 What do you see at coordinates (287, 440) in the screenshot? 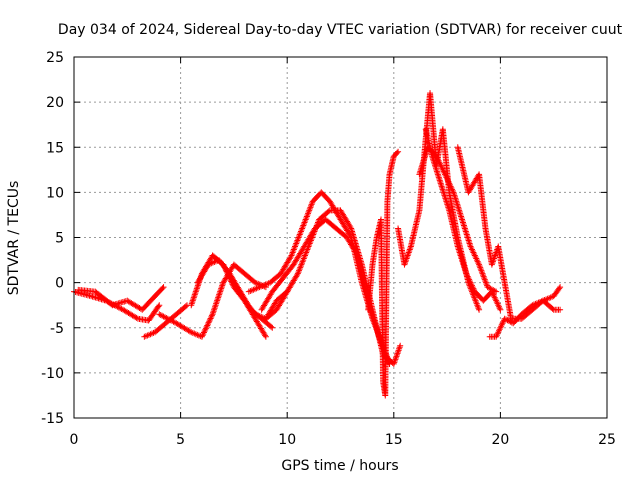
I see `x-tick-label: 10` at bounding box center [287, 440].